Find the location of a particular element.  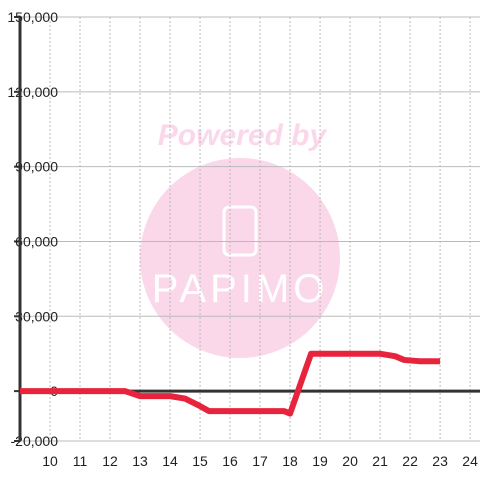

x-tick-label: 15 is located at coordinates (200, 461).